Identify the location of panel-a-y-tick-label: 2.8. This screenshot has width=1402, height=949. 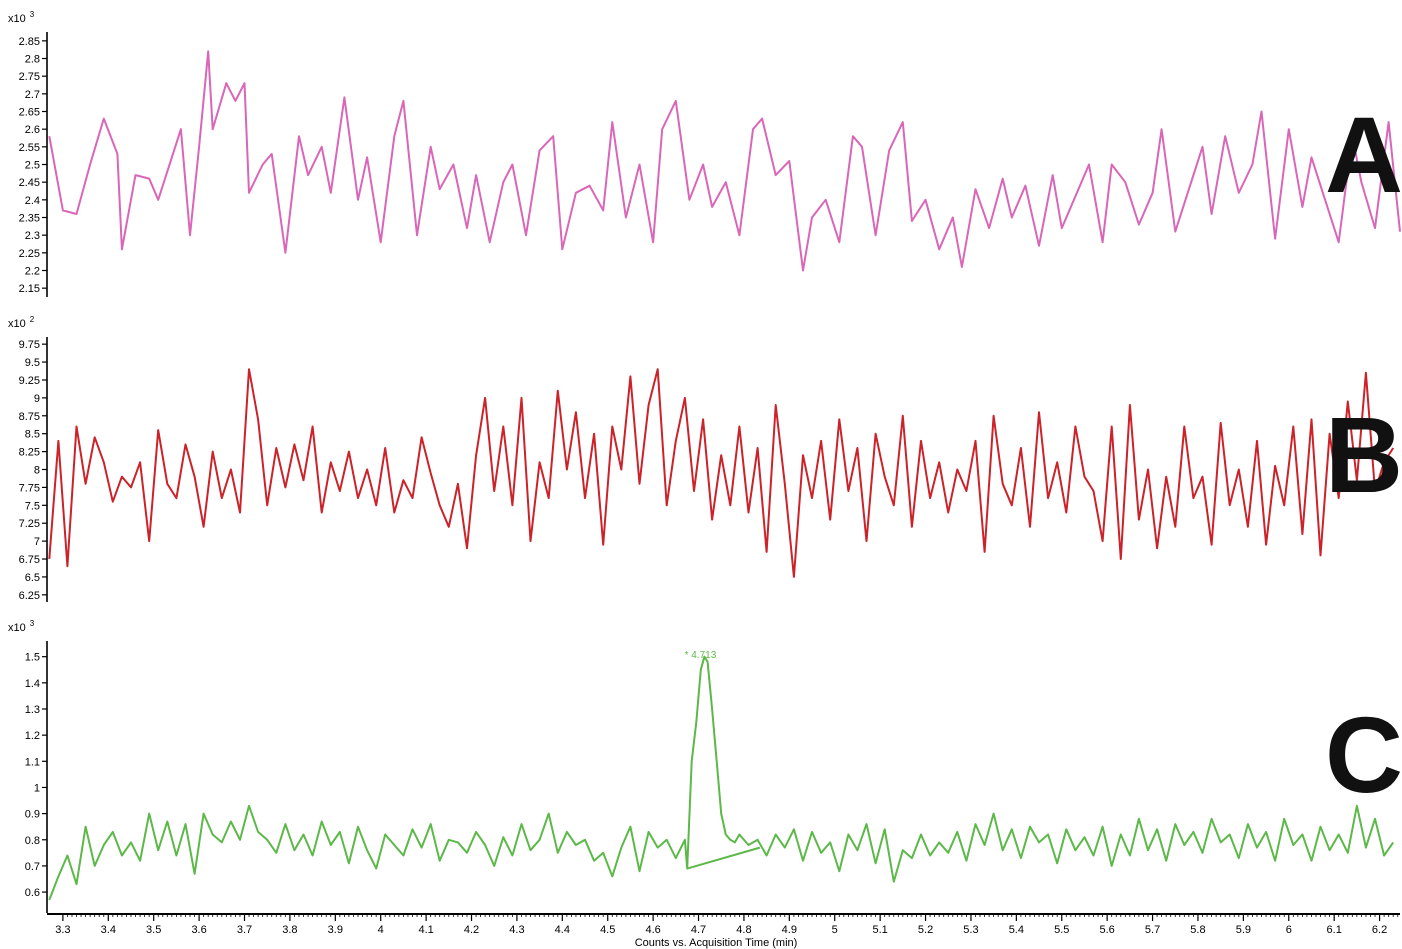
(32, 60).